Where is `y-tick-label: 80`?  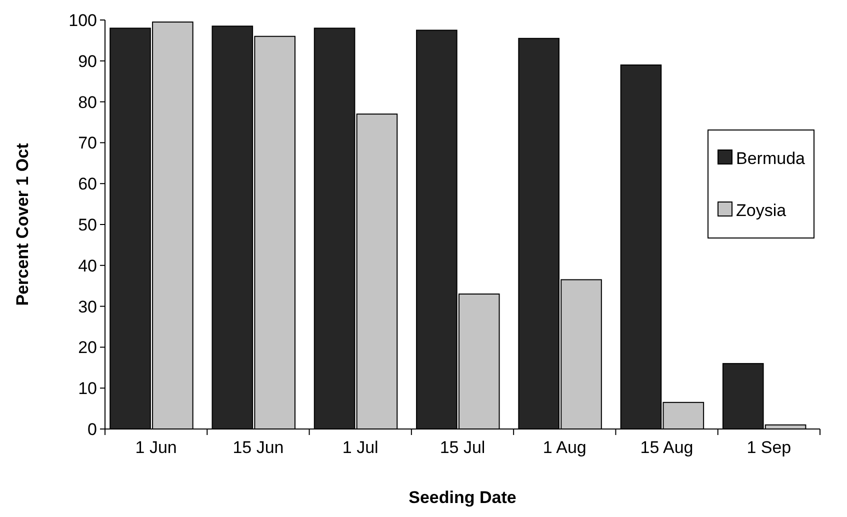 y-tick-label: 80 is located at coordinates (87, 102).